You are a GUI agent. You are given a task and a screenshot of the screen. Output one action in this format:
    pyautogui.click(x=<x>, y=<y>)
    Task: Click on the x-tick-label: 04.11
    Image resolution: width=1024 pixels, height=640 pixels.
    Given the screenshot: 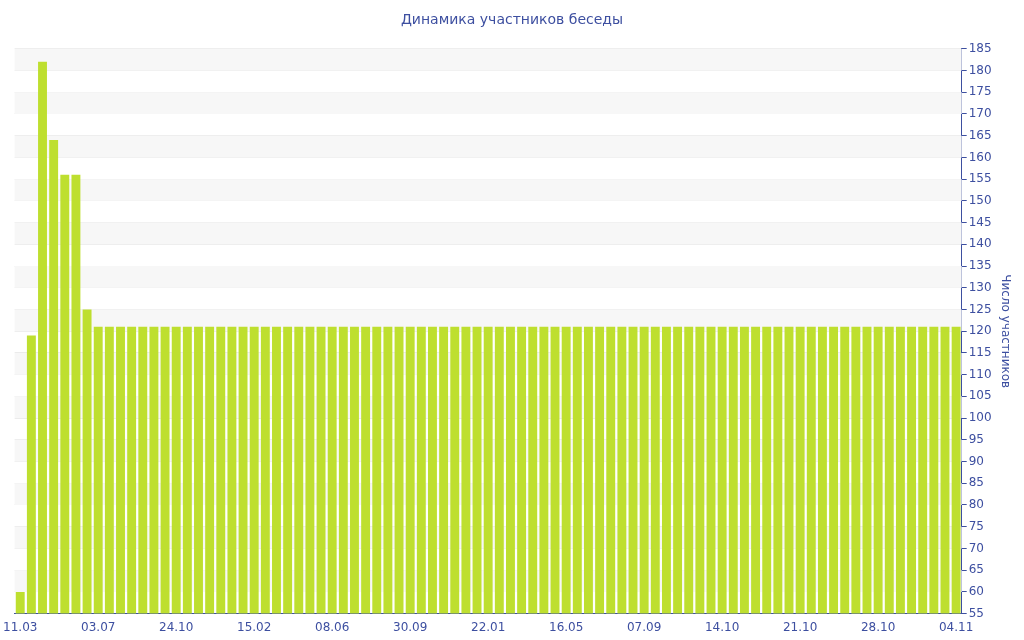 What is the action you would take?
    pyautogui.click(x=956, y=626)
    